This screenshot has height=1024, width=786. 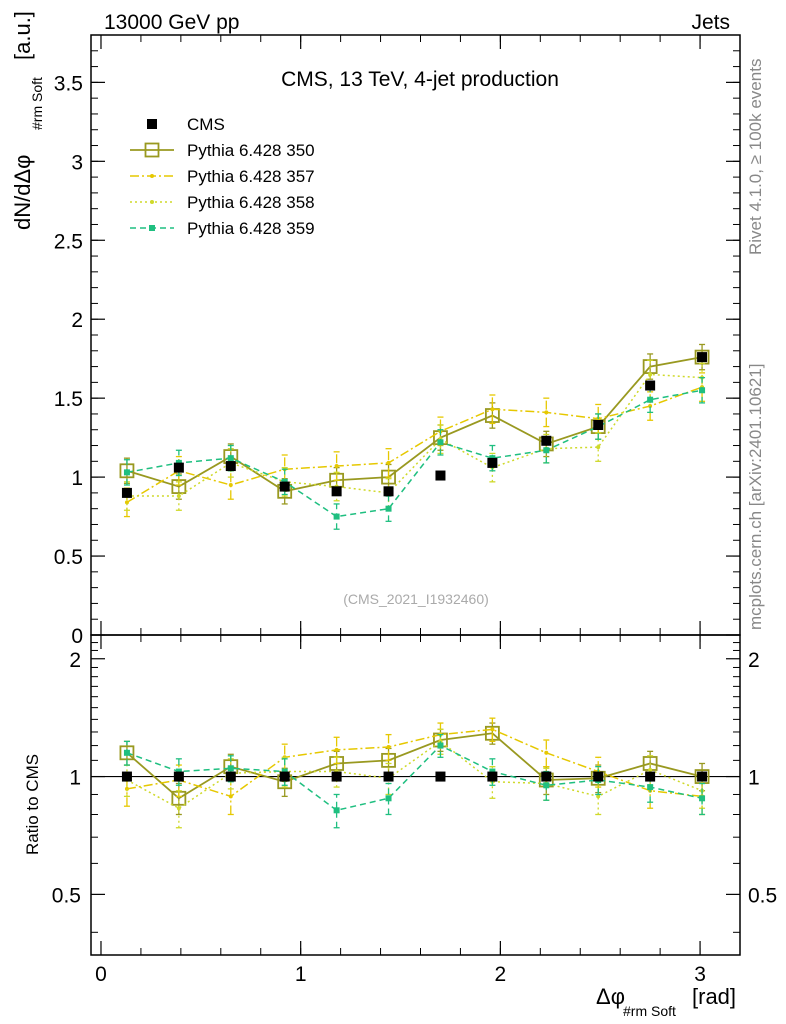 What do you see at coordinates (171, 22) in the screenshot?
I see `header-left: 13000 GeV pp` at bounding box center [171, 22].